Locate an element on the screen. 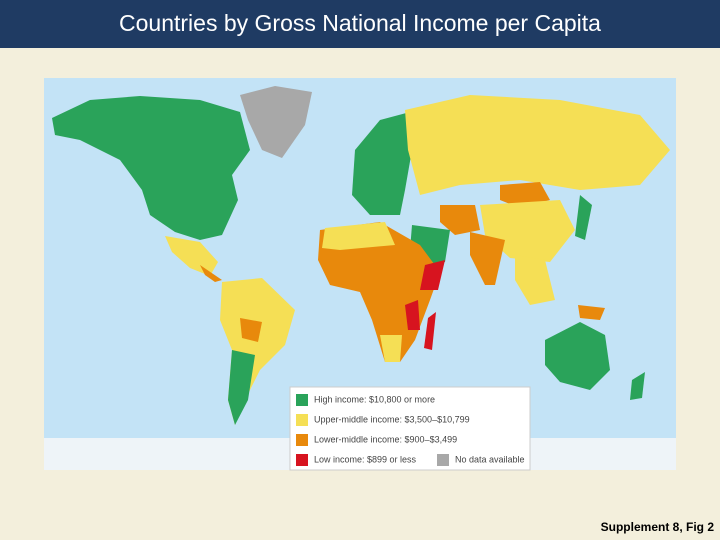 The width and height of the screenshot is (720, 545). madagascar is located at coordinates (430, 331).